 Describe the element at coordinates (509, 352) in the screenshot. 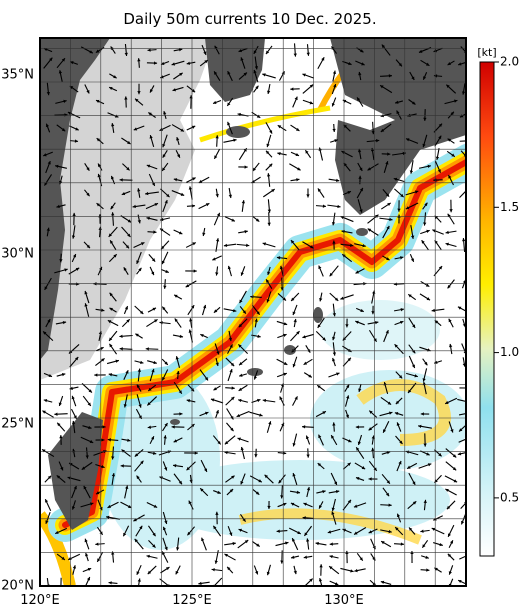

I see `colorbar-tick-label: 1.0` at that location.